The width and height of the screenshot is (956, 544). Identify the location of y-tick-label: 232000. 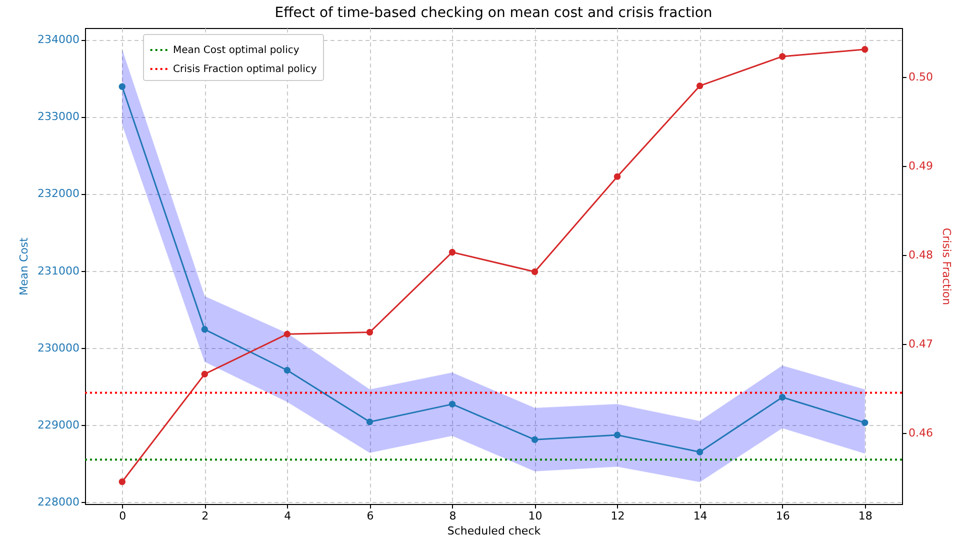
(59, 193).